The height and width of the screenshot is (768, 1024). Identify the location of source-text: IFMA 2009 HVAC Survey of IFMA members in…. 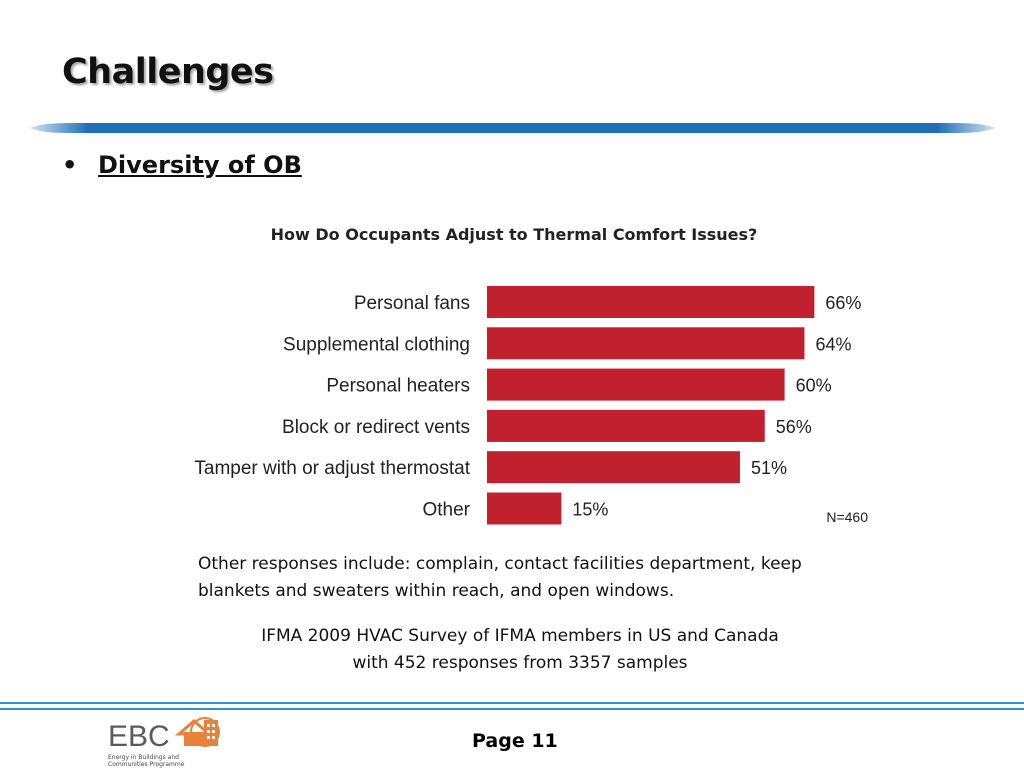
(520, 650).